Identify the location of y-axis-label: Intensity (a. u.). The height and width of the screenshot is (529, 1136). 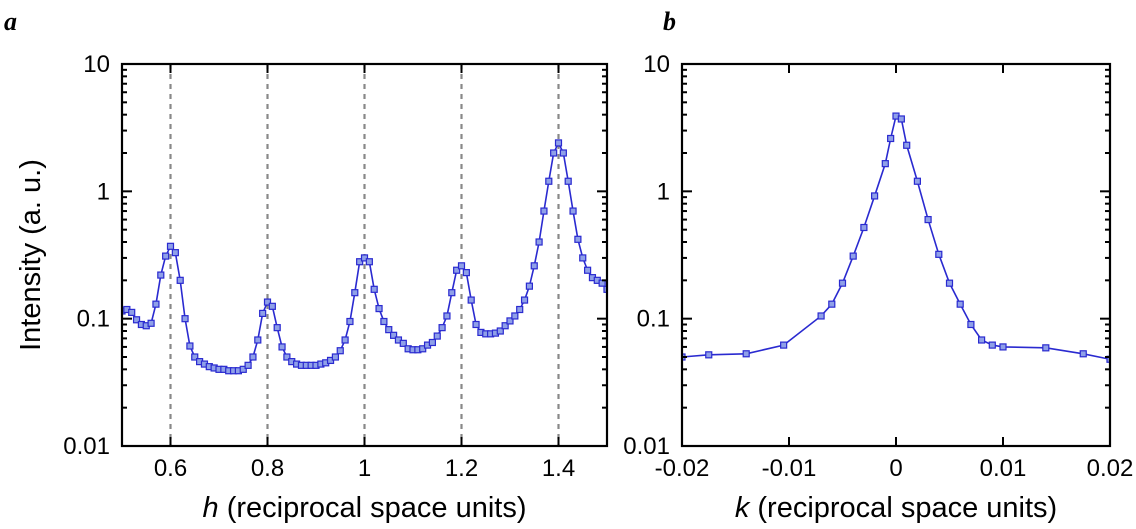
(31, 255).